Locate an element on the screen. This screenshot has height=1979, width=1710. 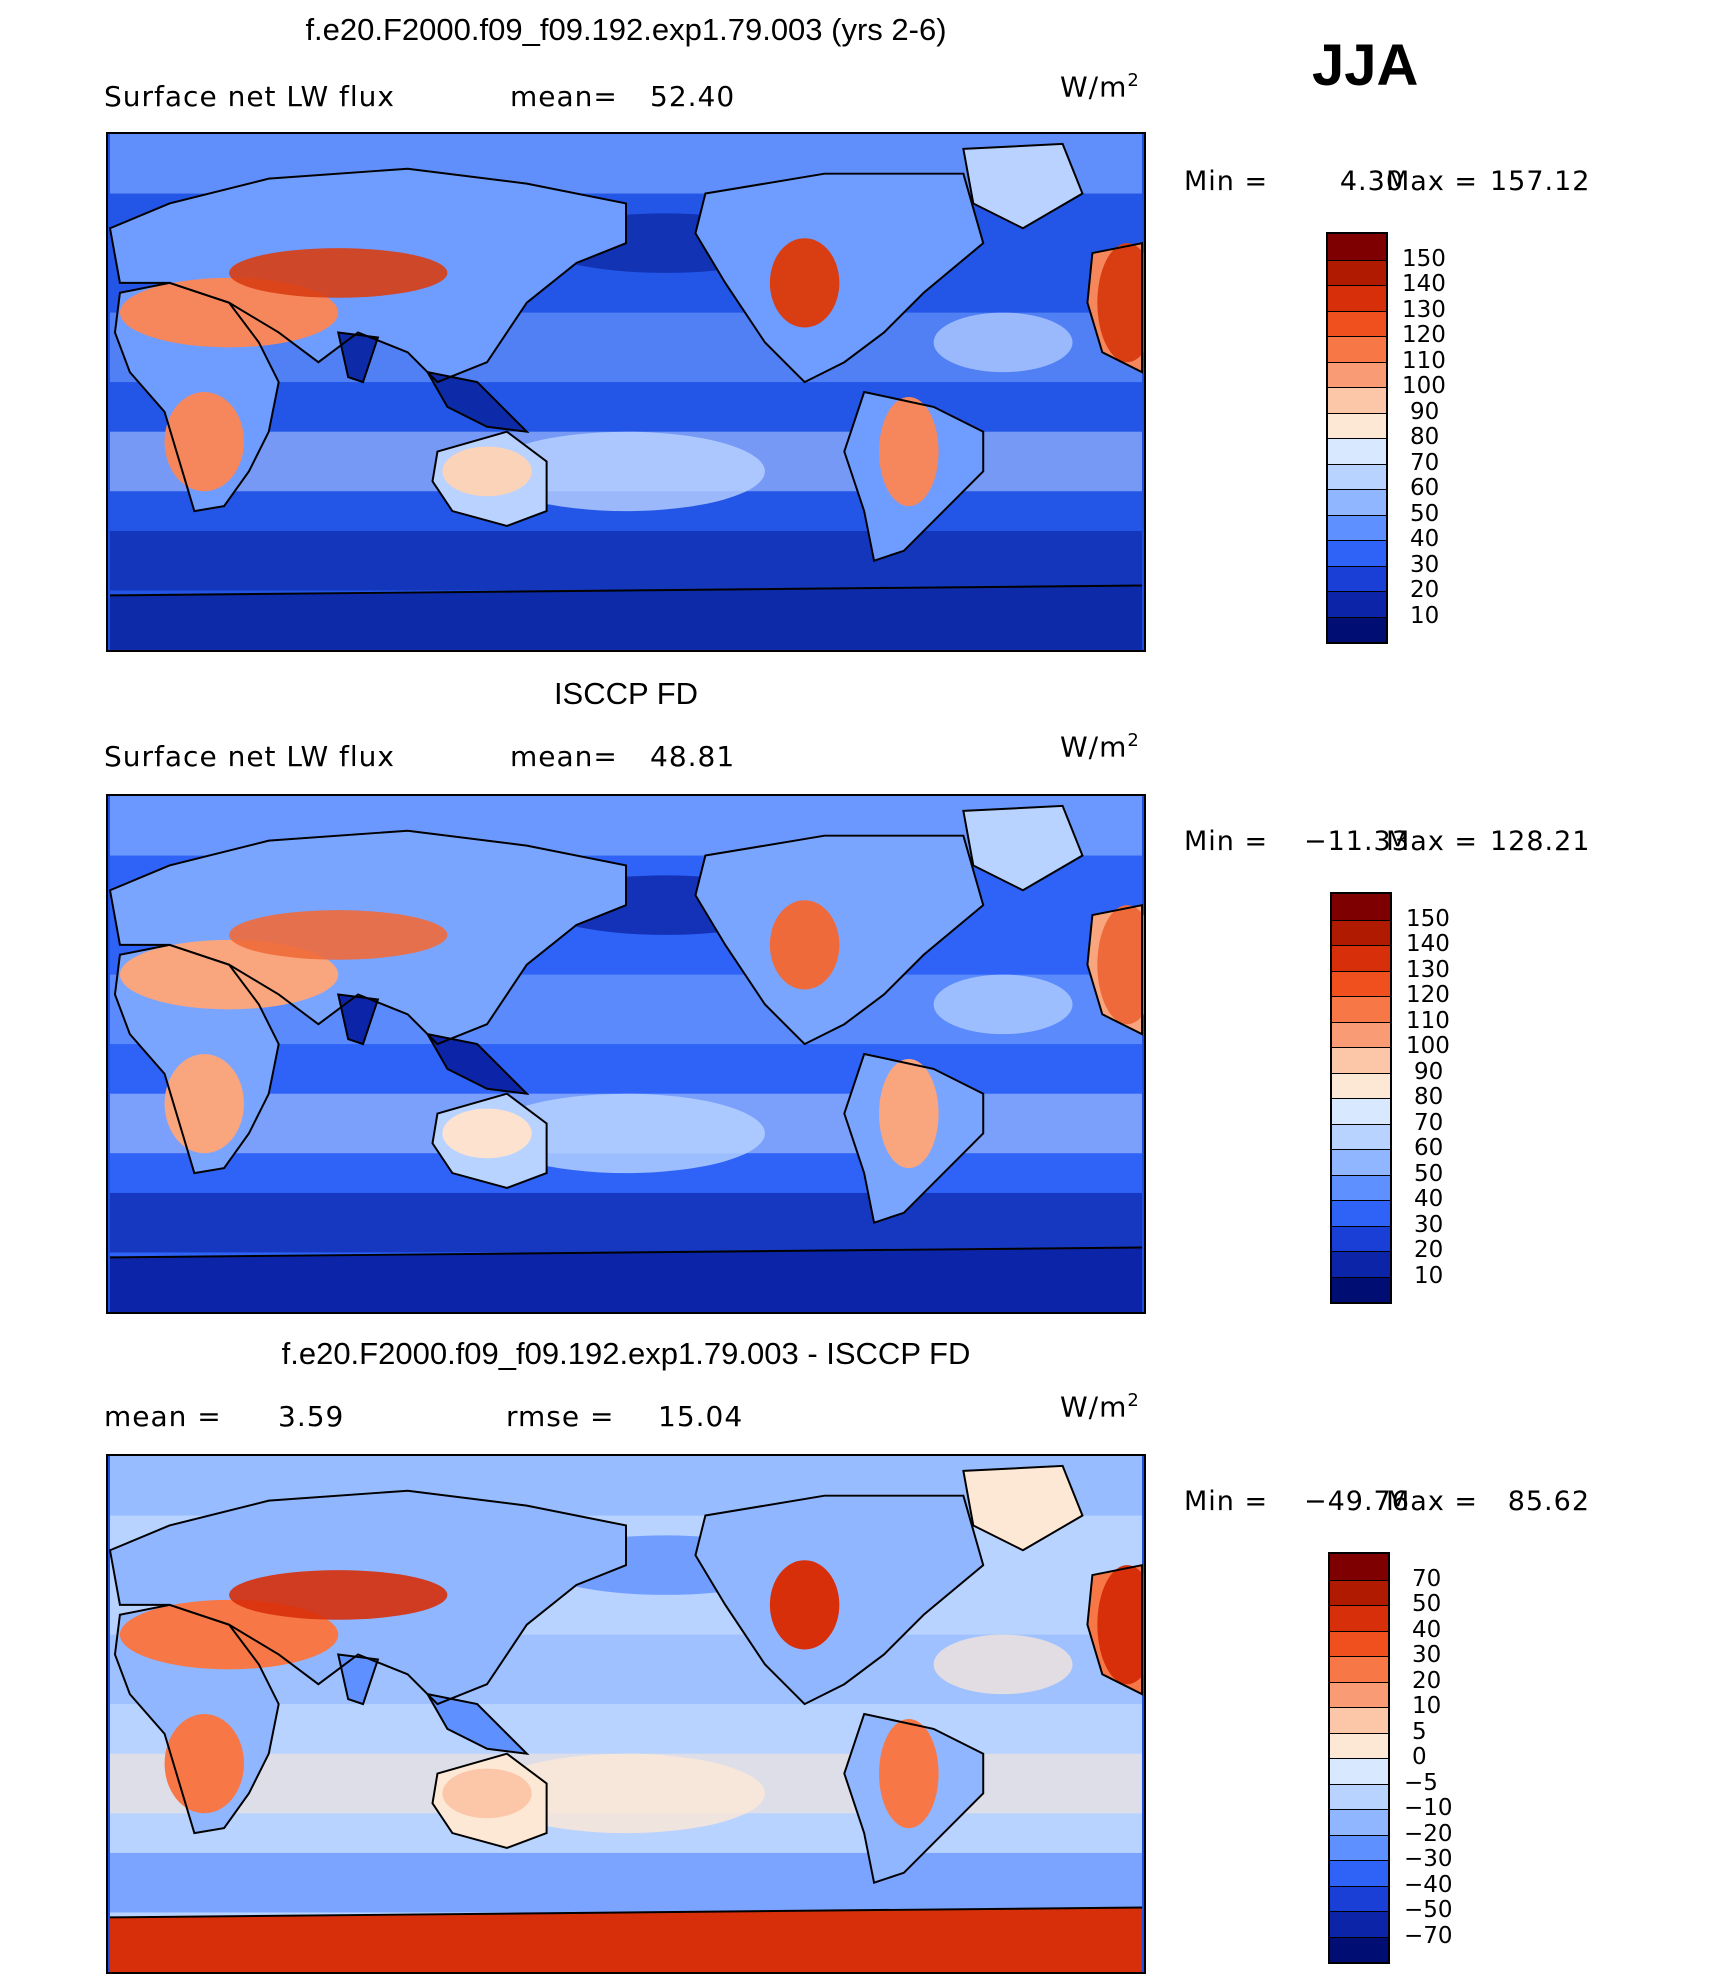
colorbar-level-label: 130 is located at coordinates (1428, 969).